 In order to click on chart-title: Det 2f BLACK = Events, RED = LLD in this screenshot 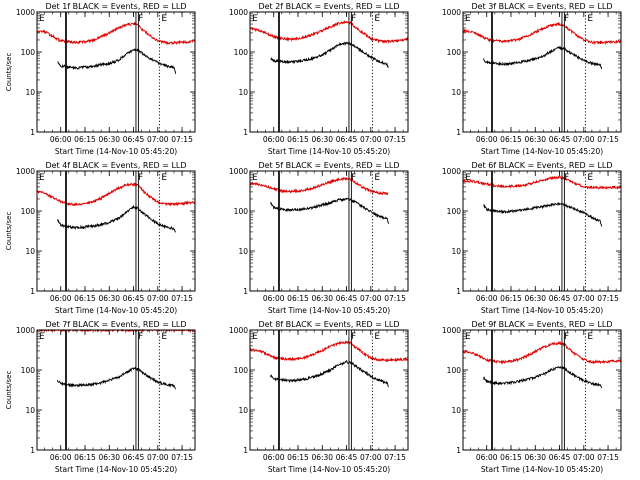, I will do `click(328, 6)`.